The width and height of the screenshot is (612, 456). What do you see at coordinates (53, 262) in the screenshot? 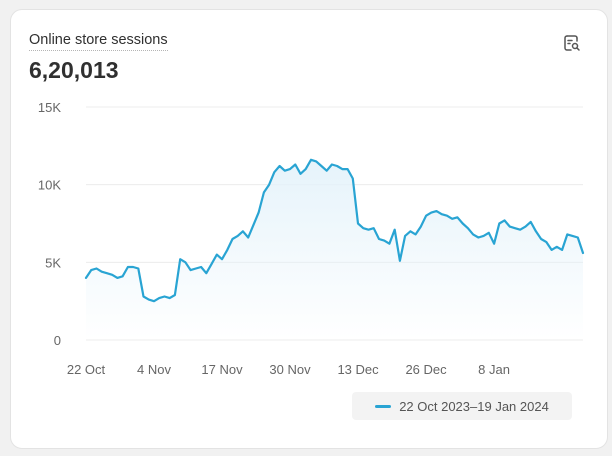
I see `y-tick-label: 5K` at bounding box center [53, 262].